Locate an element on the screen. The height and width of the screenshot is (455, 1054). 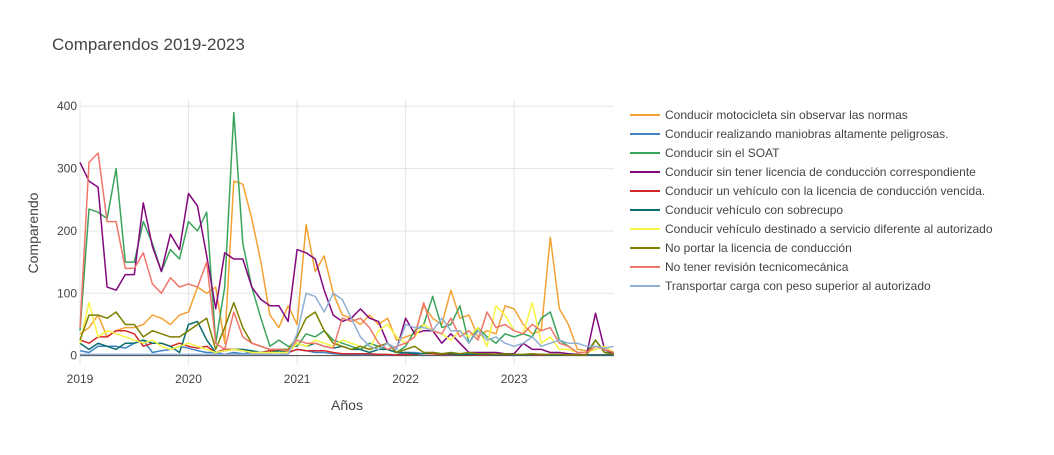
x-tick-label: 2020 is located at coordinates (188, 379).